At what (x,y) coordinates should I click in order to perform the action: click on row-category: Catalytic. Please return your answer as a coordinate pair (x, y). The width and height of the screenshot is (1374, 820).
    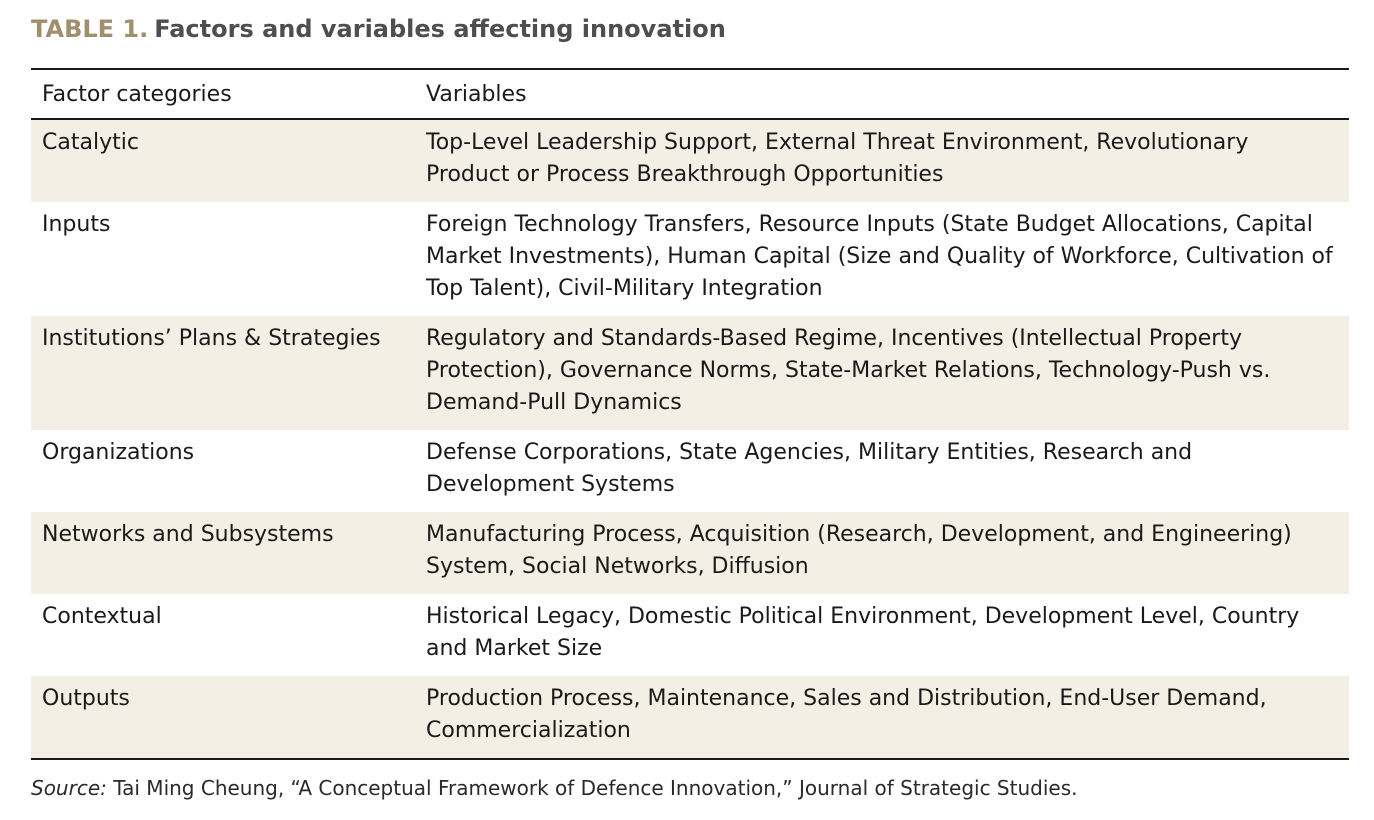
    Looking at the image, I should click on (90, 142).